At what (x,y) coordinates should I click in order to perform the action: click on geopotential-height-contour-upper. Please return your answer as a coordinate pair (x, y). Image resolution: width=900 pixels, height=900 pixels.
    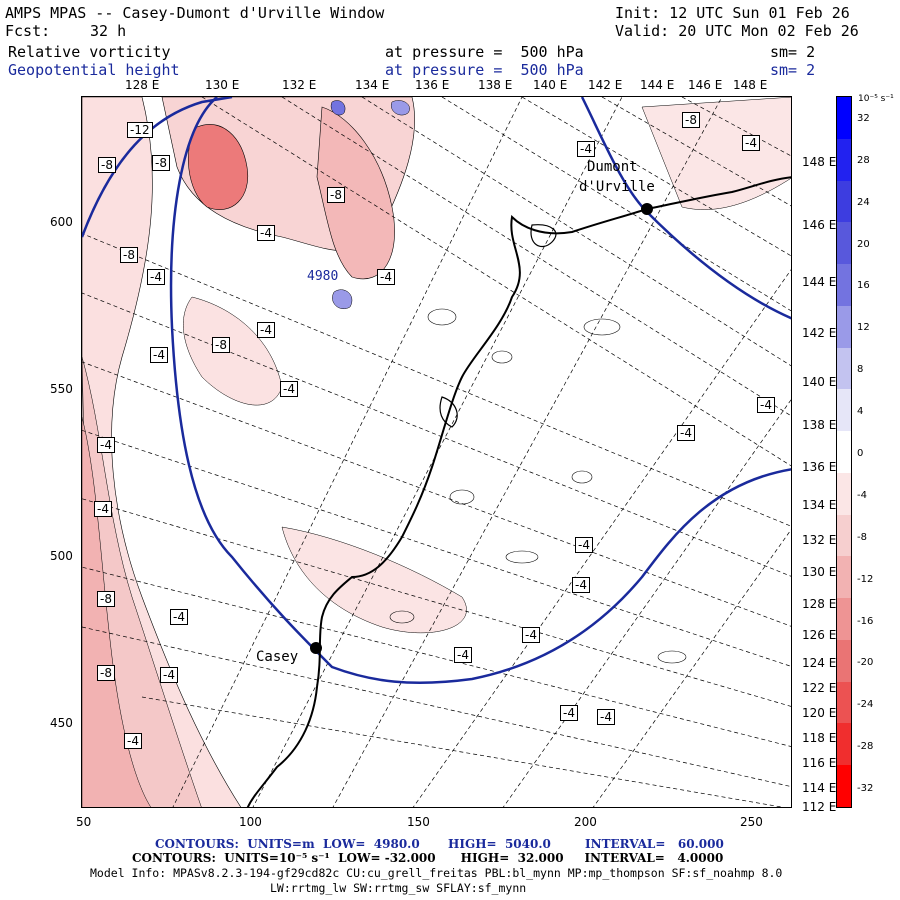
    Looking at the image, I should click on (157, 167).